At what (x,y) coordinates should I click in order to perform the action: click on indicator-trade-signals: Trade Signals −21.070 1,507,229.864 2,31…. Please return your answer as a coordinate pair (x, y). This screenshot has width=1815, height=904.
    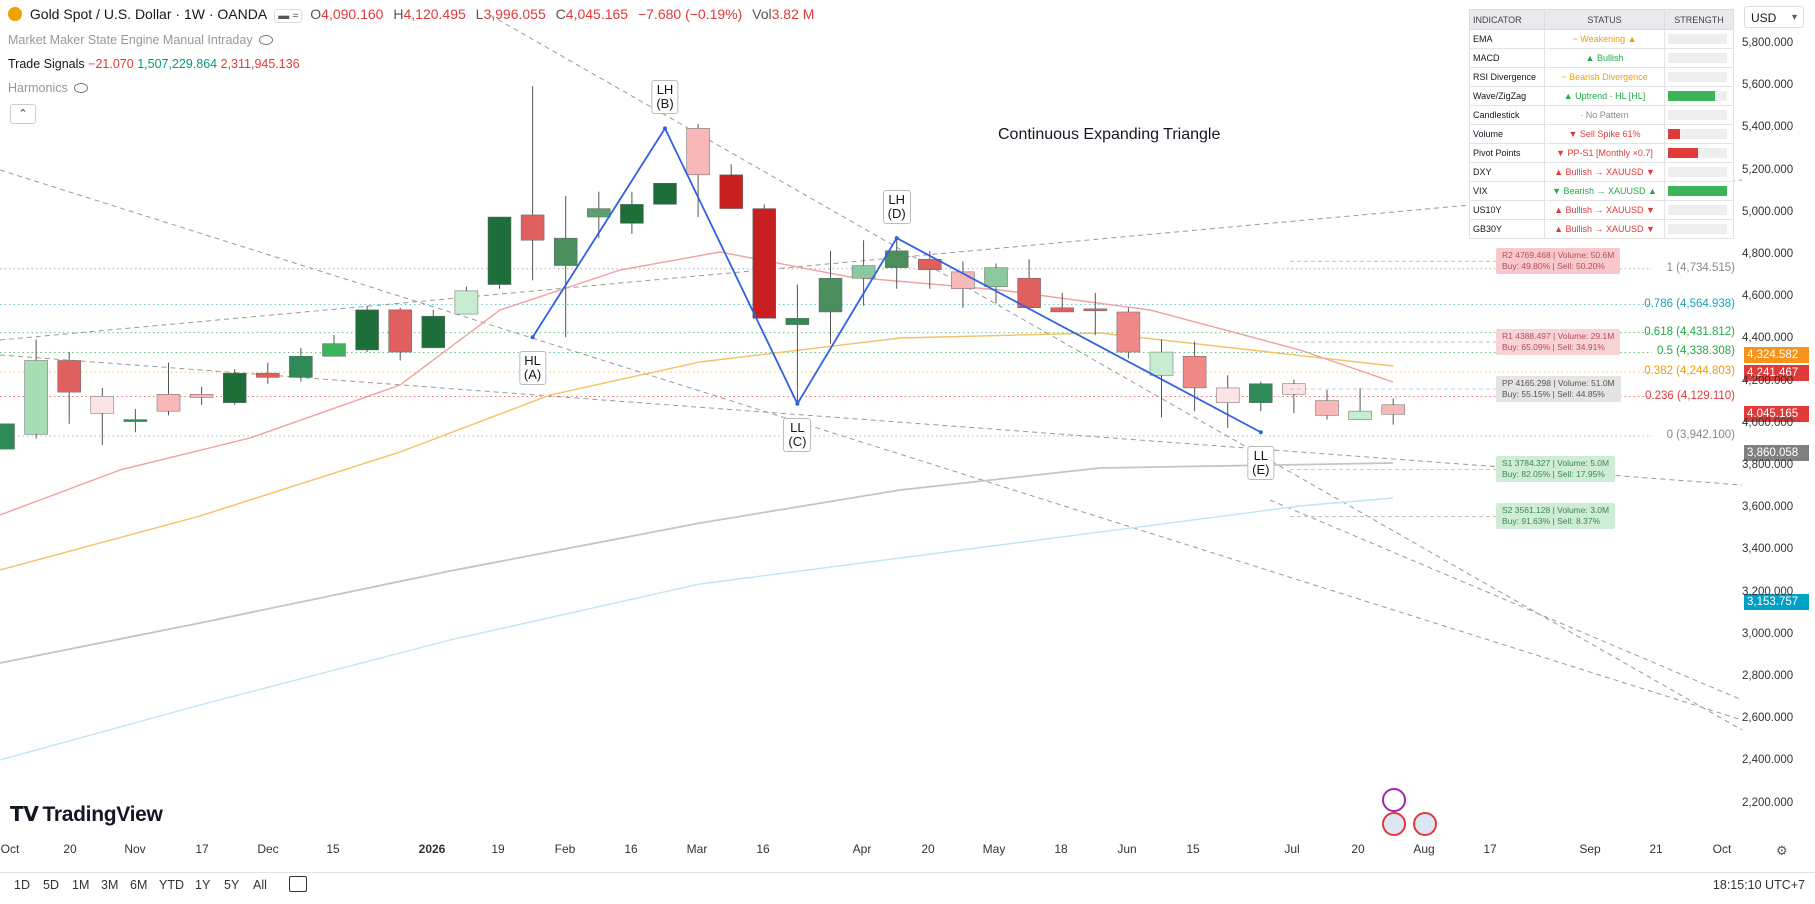
    Looking at the image, I should click on (154, 64).